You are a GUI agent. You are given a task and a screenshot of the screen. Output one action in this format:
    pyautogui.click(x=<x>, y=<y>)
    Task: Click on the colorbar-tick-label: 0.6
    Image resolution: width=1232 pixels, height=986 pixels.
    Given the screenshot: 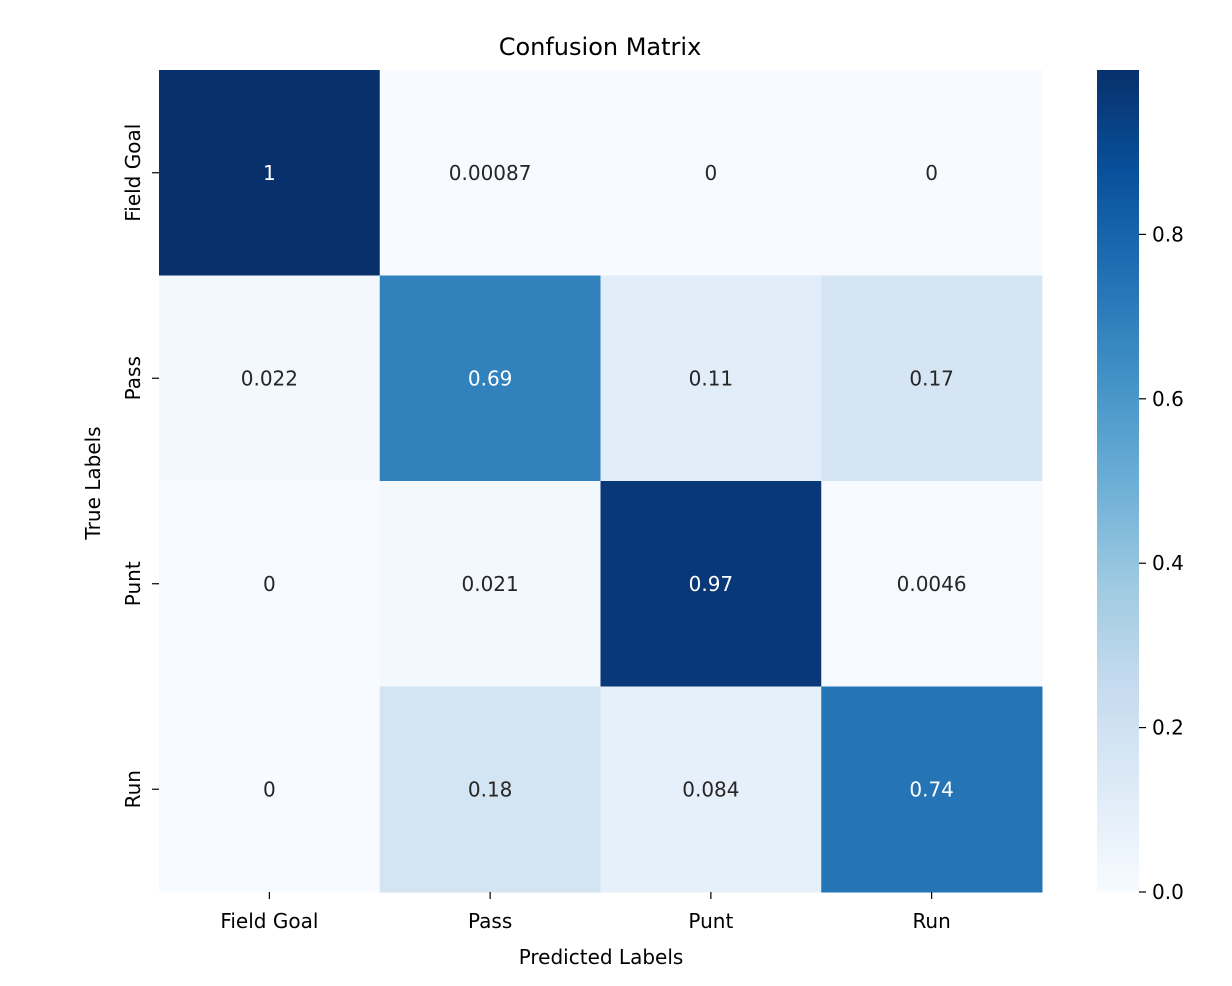 What is the action you would take?
    pyautogui.click(x=1168, y=399)
    